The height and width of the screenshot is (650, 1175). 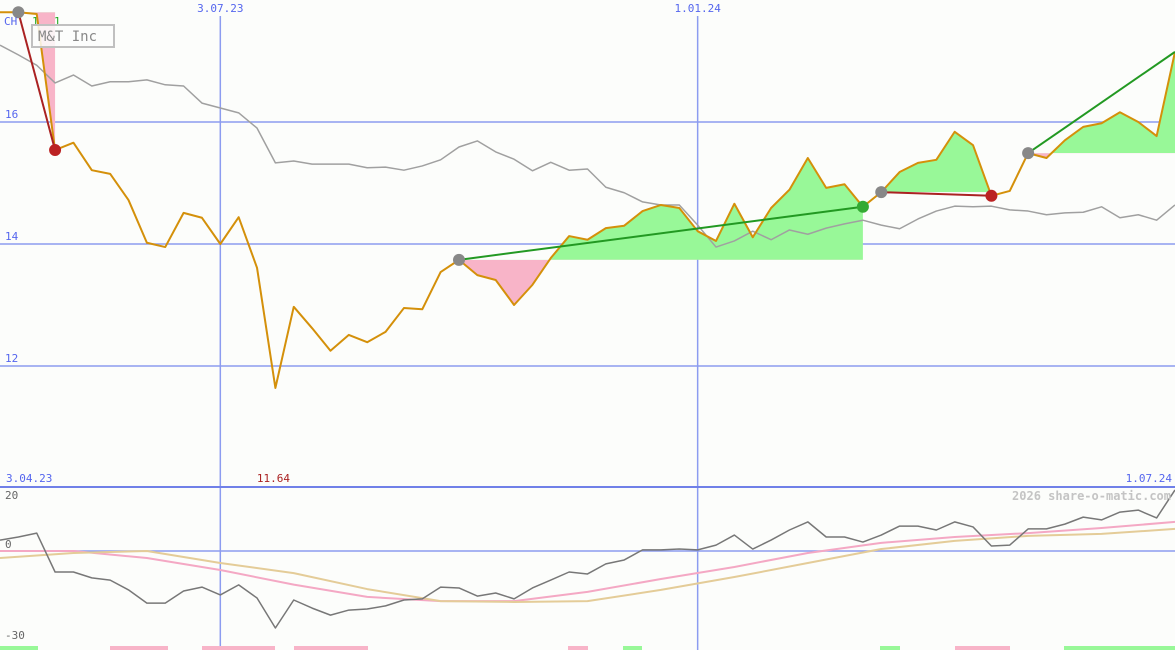 I want to click on osc-tick-label: 0, so click(x=8, y=544).